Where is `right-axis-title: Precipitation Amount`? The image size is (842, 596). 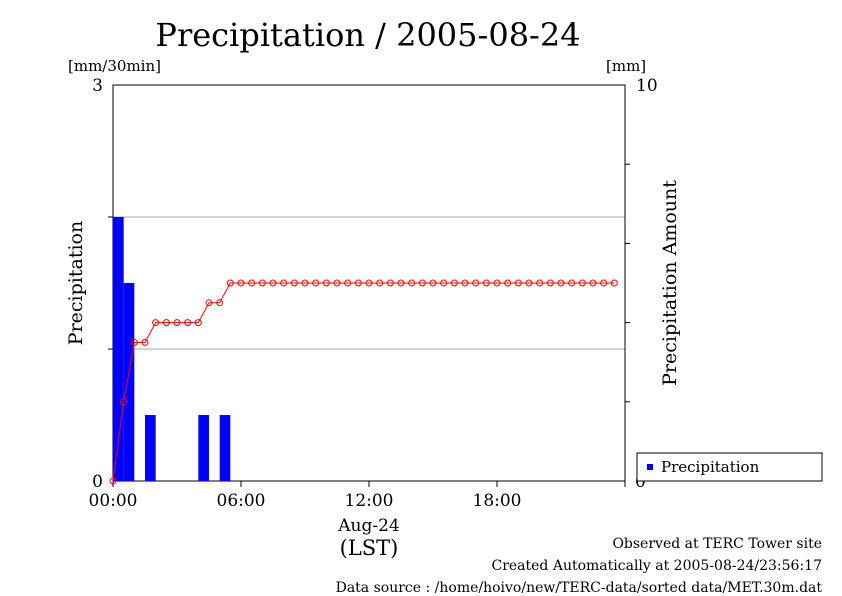
right-axis-title: Precipitation Amount is located at coordinates (670, 283).